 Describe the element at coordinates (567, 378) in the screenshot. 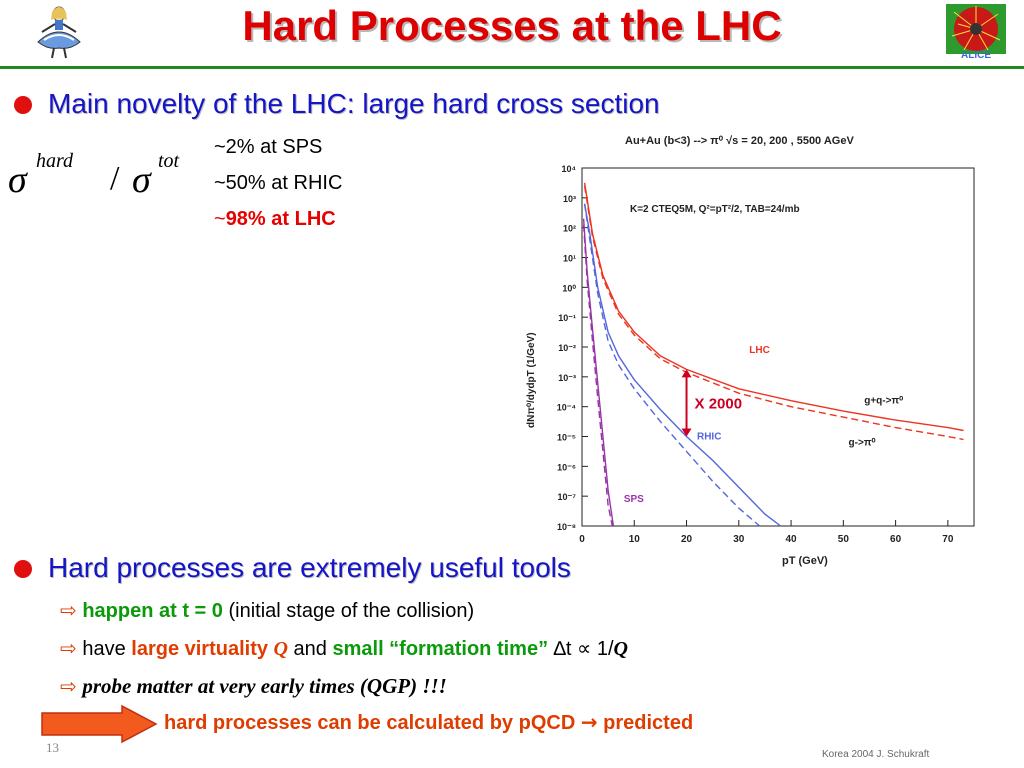

I see `y-tick-label: 10⁻³` at that location.